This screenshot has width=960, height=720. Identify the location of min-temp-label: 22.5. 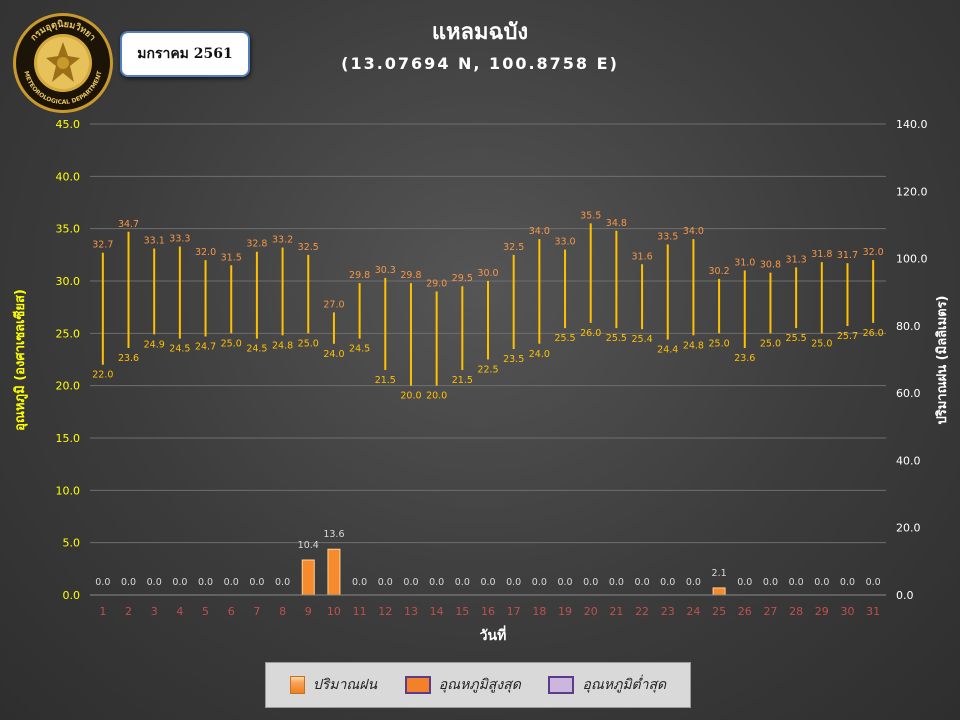
(487, 370).